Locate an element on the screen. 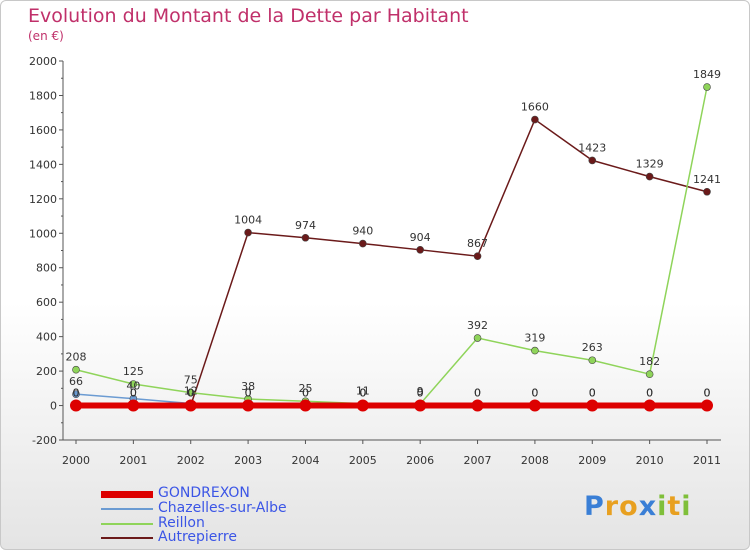 The image size is (750, 550). x-tick-label: 2009 is located at coordinates (592, 460).